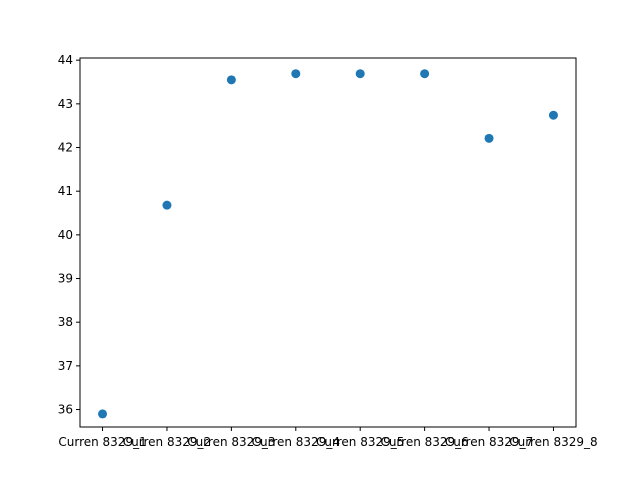 This screenshot has height=484, width=640. Describe the element at coordinates (102, 442) in the screenshot. I see `x-tick-label: Curren 8329_1` at that location.